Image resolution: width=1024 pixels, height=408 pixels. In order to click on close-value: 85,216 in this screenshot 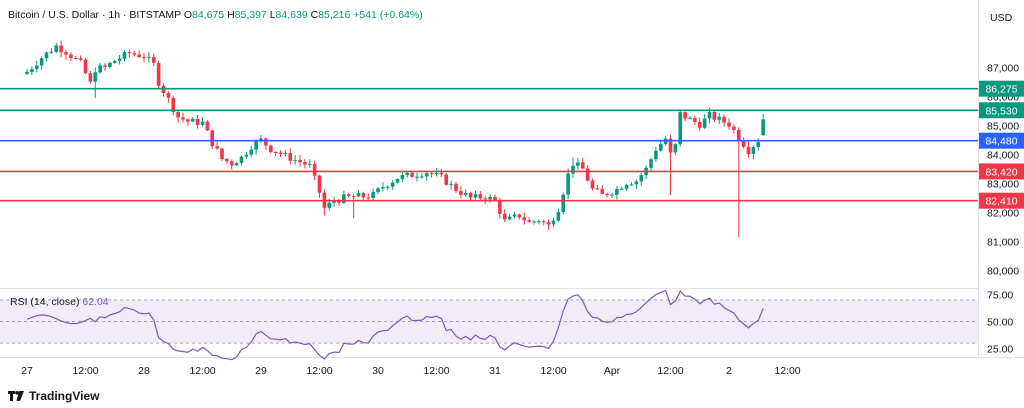, I will do `click(334, 15)`.